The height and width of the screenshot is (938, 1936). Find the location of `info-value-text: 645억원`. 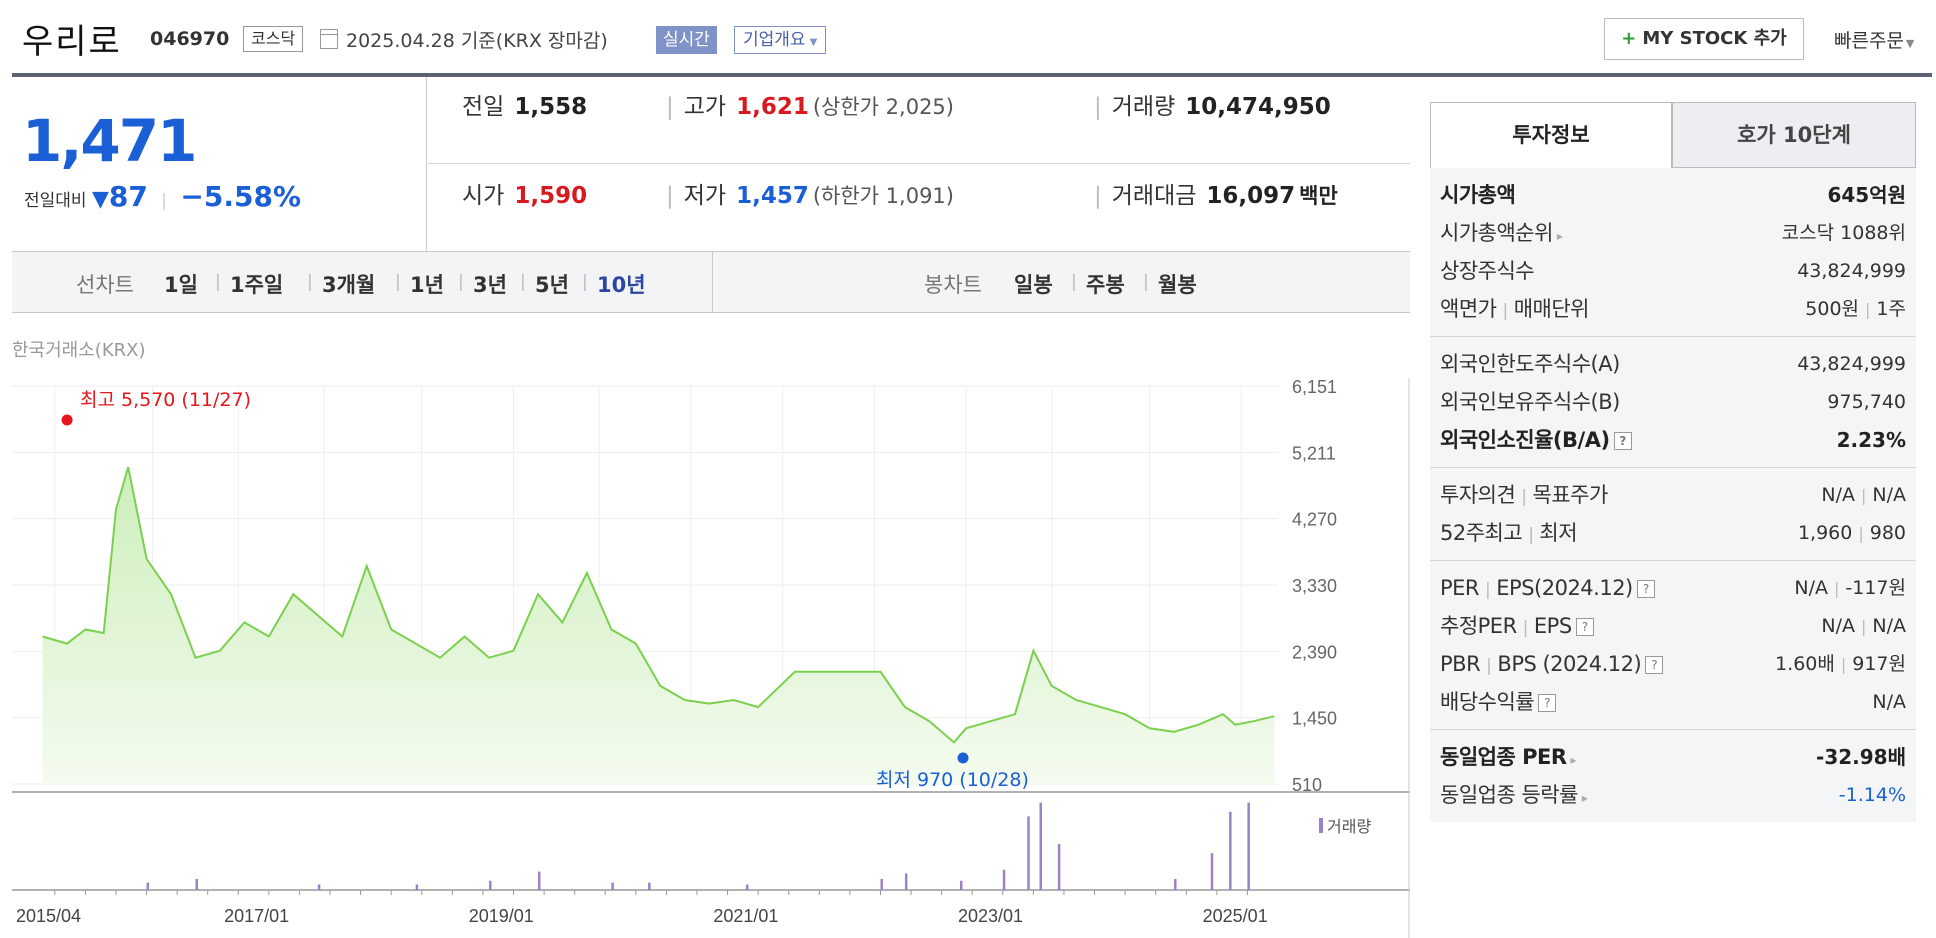

info-value-text: 645억원 is located at coordinates (1866, 195).